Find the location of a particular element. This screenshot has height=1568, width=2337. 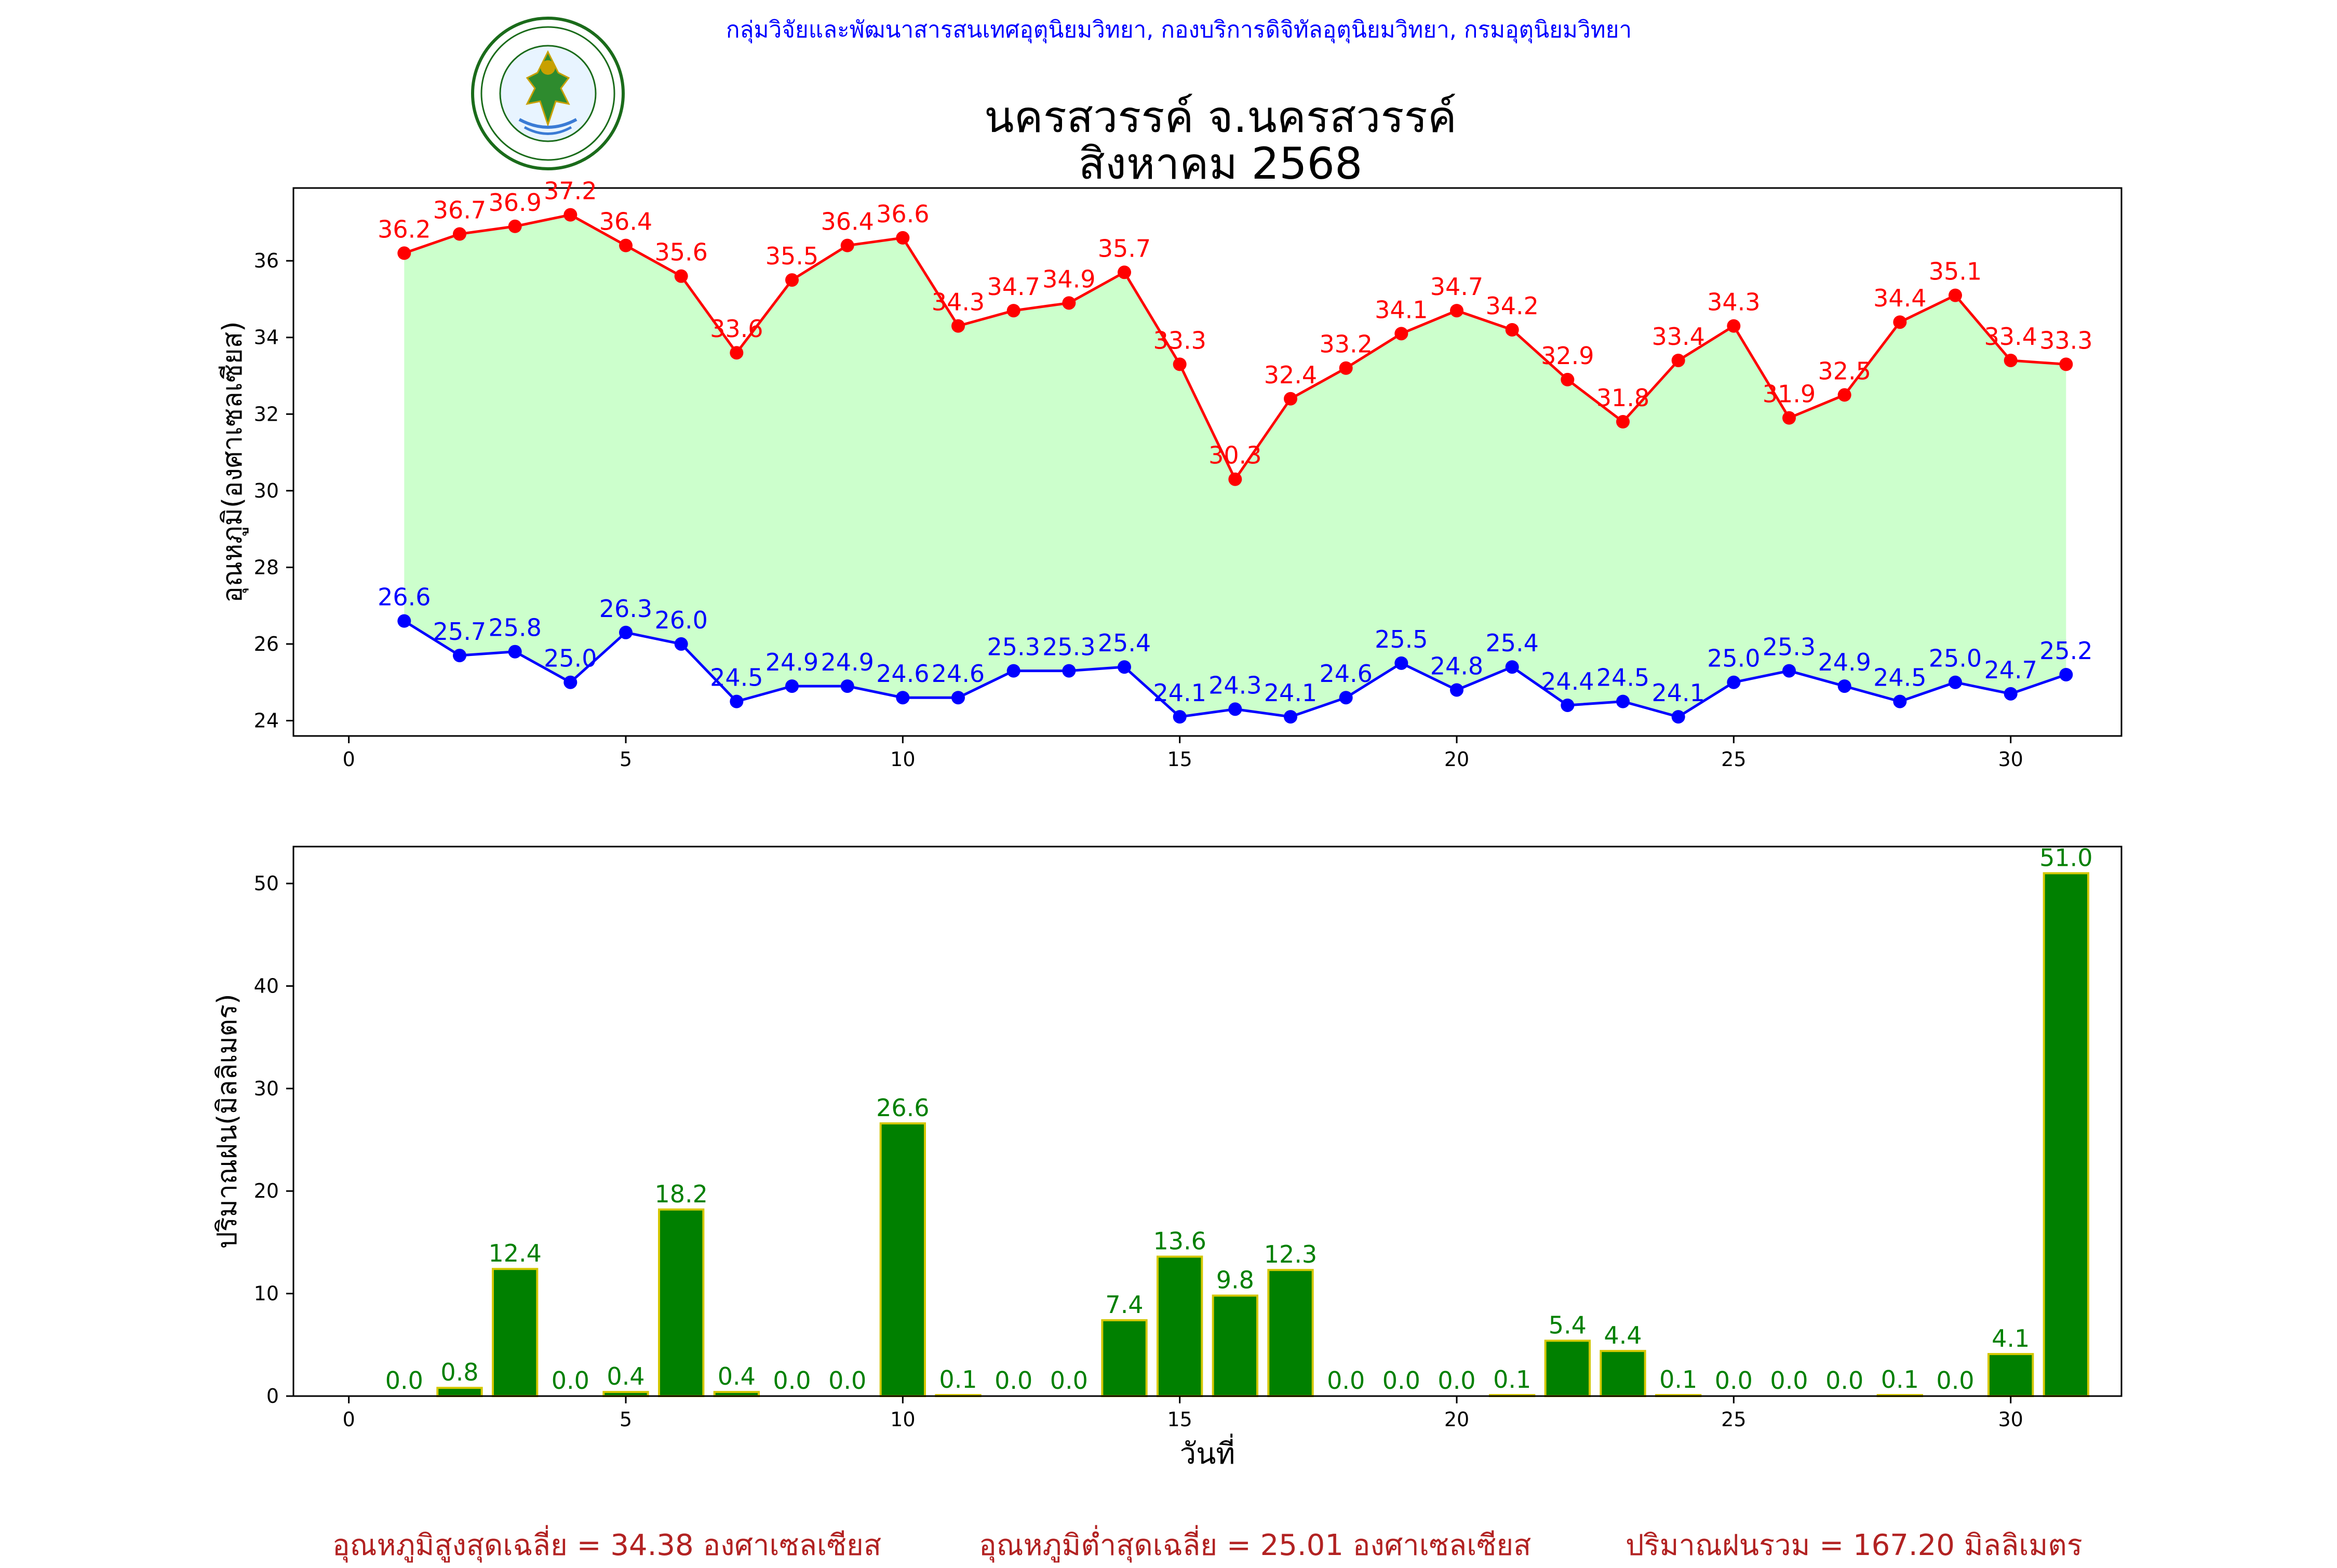

y-tick-label: 36 is located at coordinates (266, 260).